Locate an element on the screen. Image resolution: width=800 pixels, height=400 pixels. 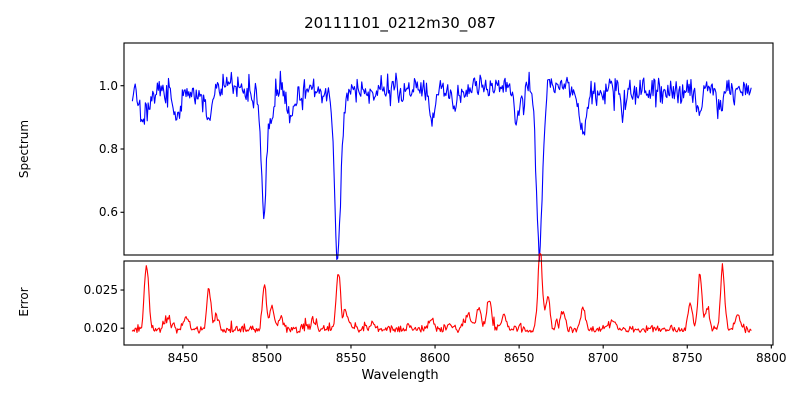
figure-title: 20111101_0212m30_087 is located at coordinates (400, 23).